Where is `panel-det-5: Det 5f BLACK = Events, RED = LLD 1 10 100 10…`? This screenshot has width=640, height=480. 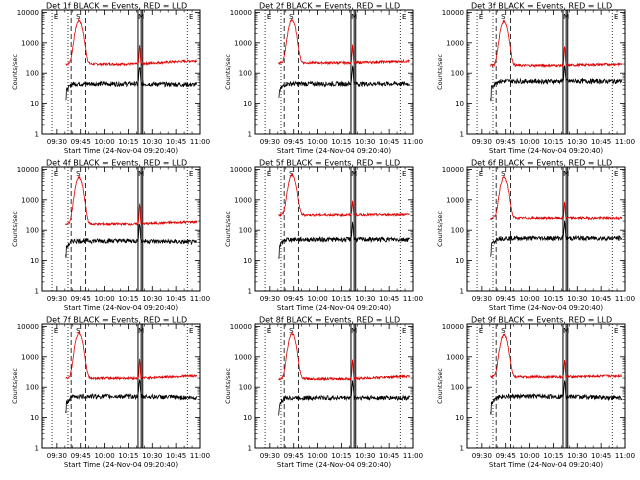
panel-det-5: Det 5f BLACK = Events, RED = LLD 1 10 100 10… is located at coordinates (323, 236).